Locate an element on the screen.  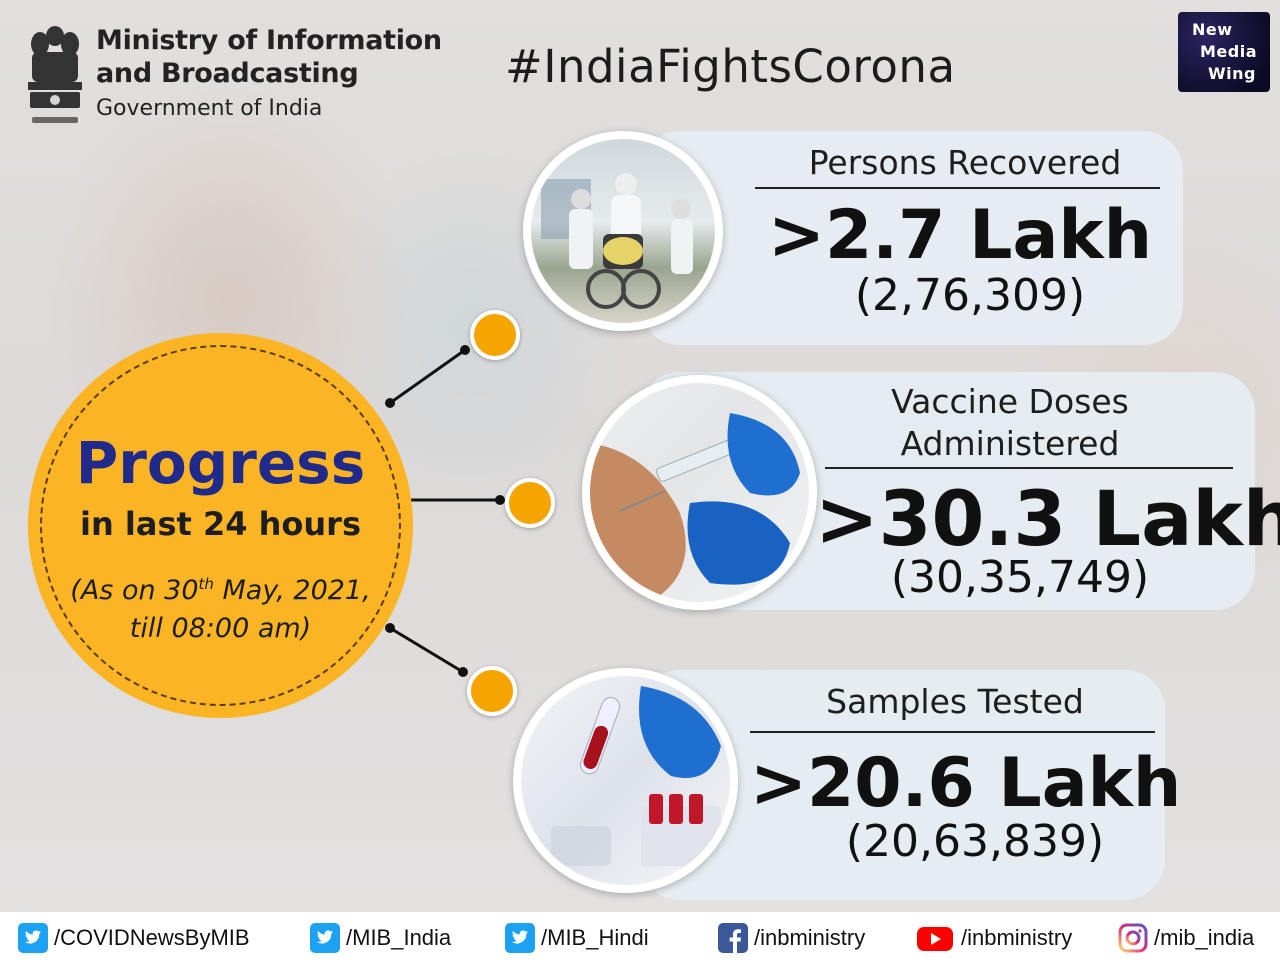
vaccine-value: >30.3 Lakh is located at coordinates (1047, 518).